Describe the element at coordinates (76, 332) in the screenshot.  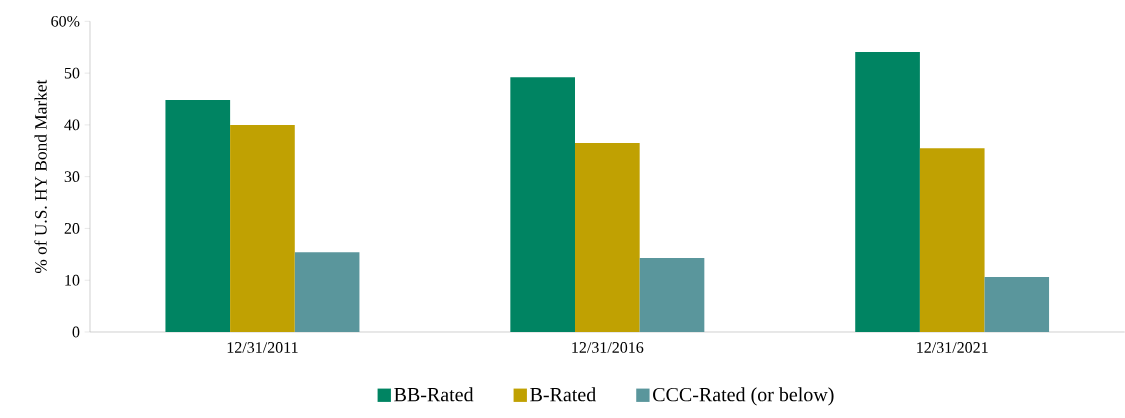
I see `y-tick-label: 0` at that location.